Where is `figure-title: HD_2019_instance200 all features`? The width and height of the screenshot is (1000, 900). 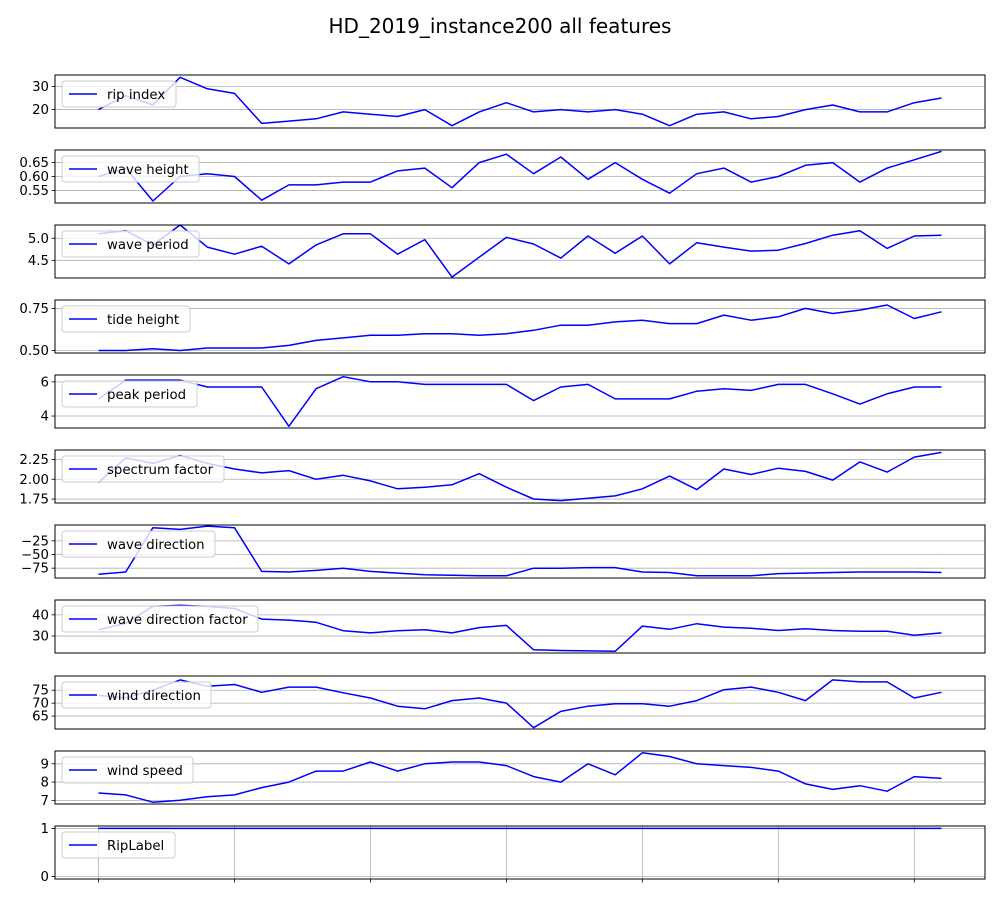
figure-title: HD_2019_instance200 all features is located at coordinates (500, 26).